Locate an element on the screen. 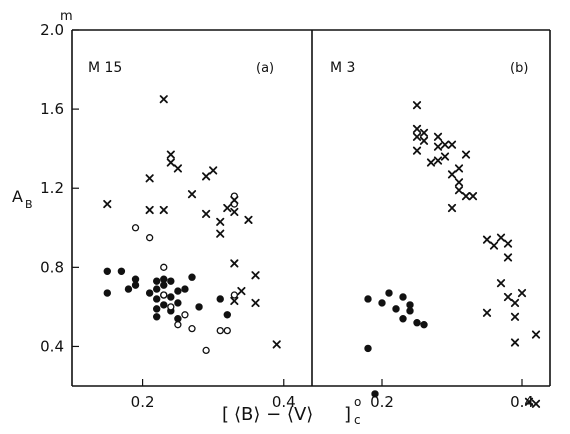 The width and height of the screenshot is (570, 434). x-axis-label-superscript: o is located at coordinates (357, 402).